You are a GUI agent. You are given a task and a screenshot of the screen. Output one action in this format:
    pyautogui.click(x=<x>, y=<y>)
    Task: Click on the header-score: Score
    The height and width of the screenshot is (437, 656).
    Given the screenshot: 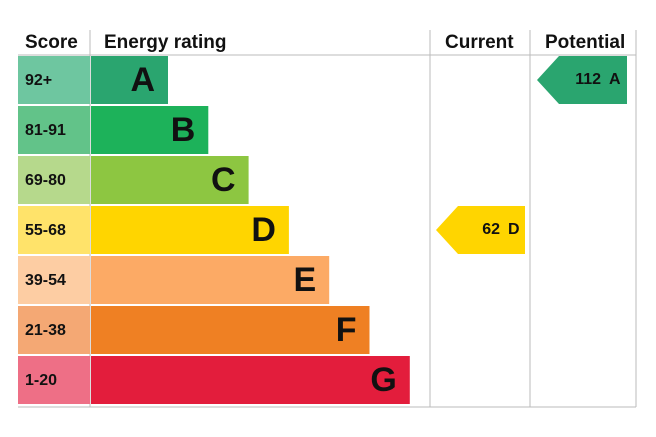 What is the action you would take?
    pyautogui.click(x=51, y=42)
    